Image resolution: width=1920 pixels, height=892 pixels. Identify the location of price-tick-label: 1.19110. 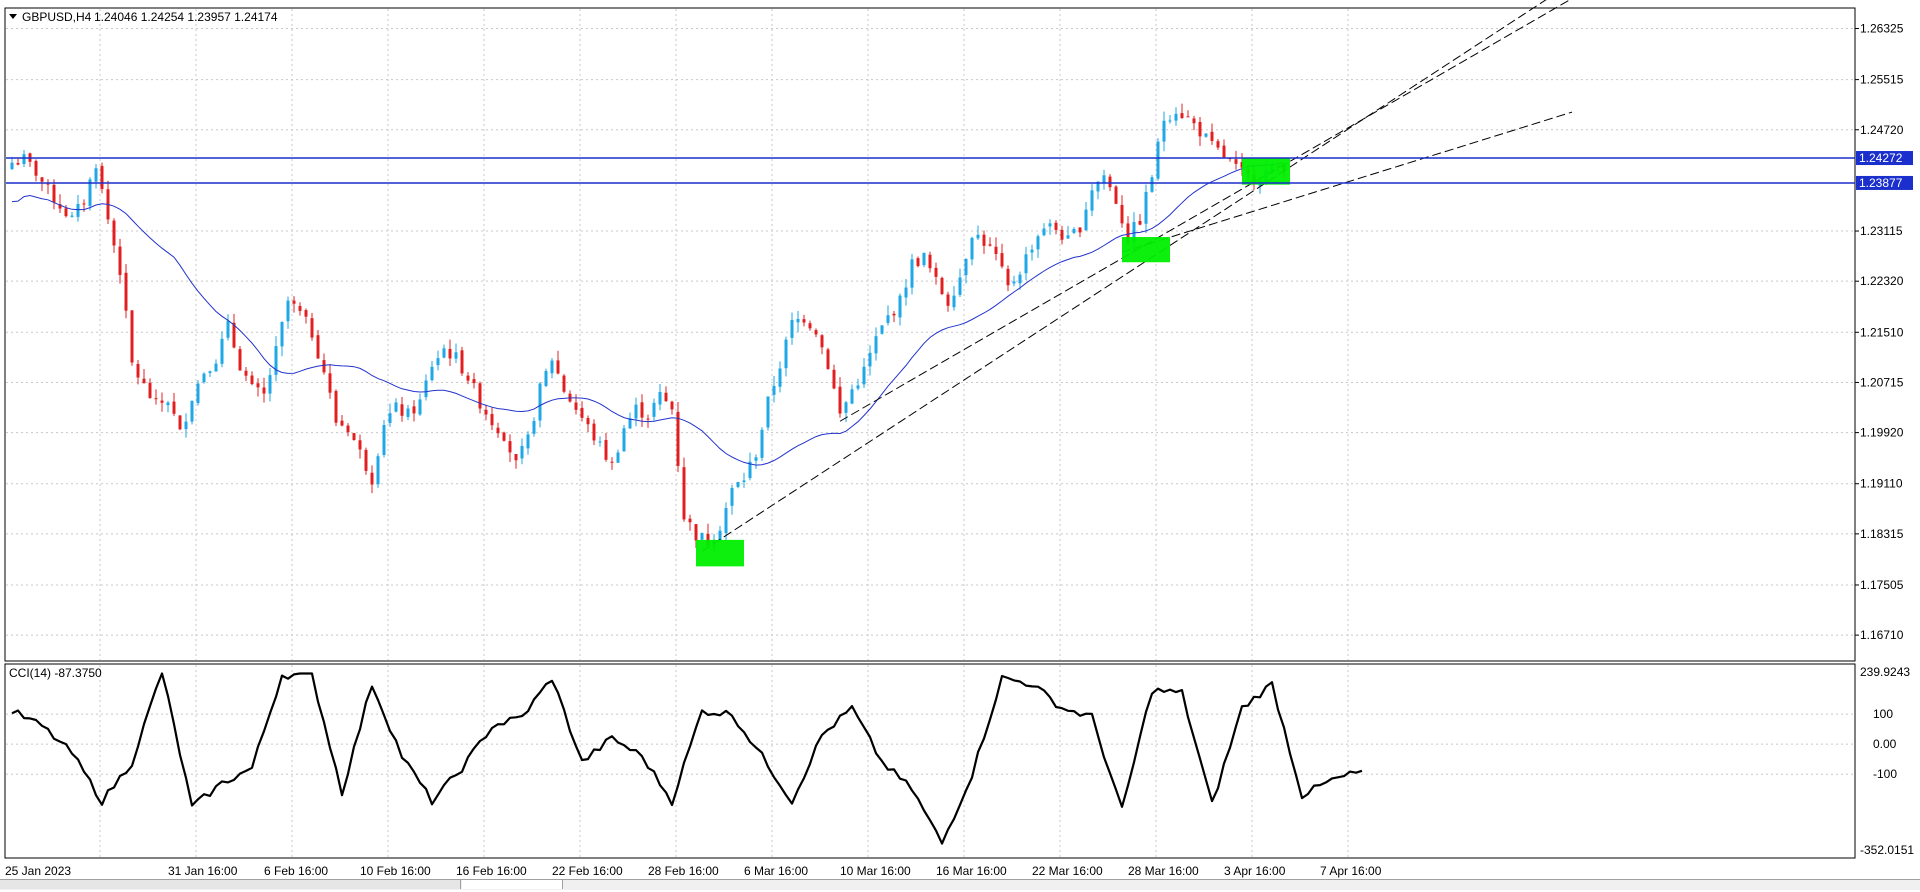
(1881, 484).